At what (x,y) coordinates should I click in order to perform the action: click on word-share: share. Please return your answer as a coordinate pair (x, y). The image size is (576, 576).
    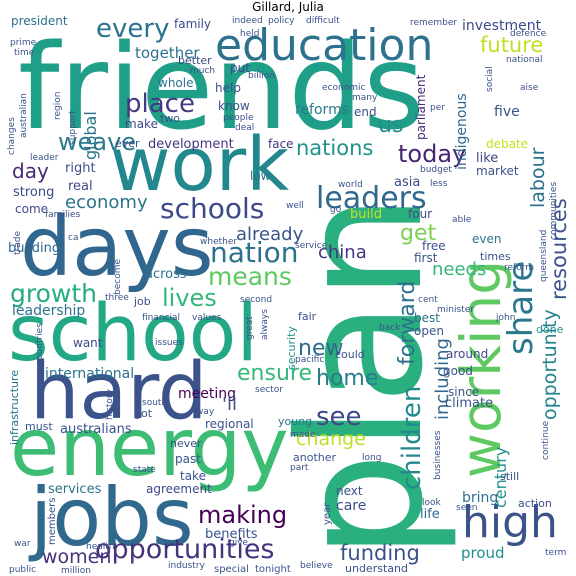
    Looking at the image, I should click on (521, 308).